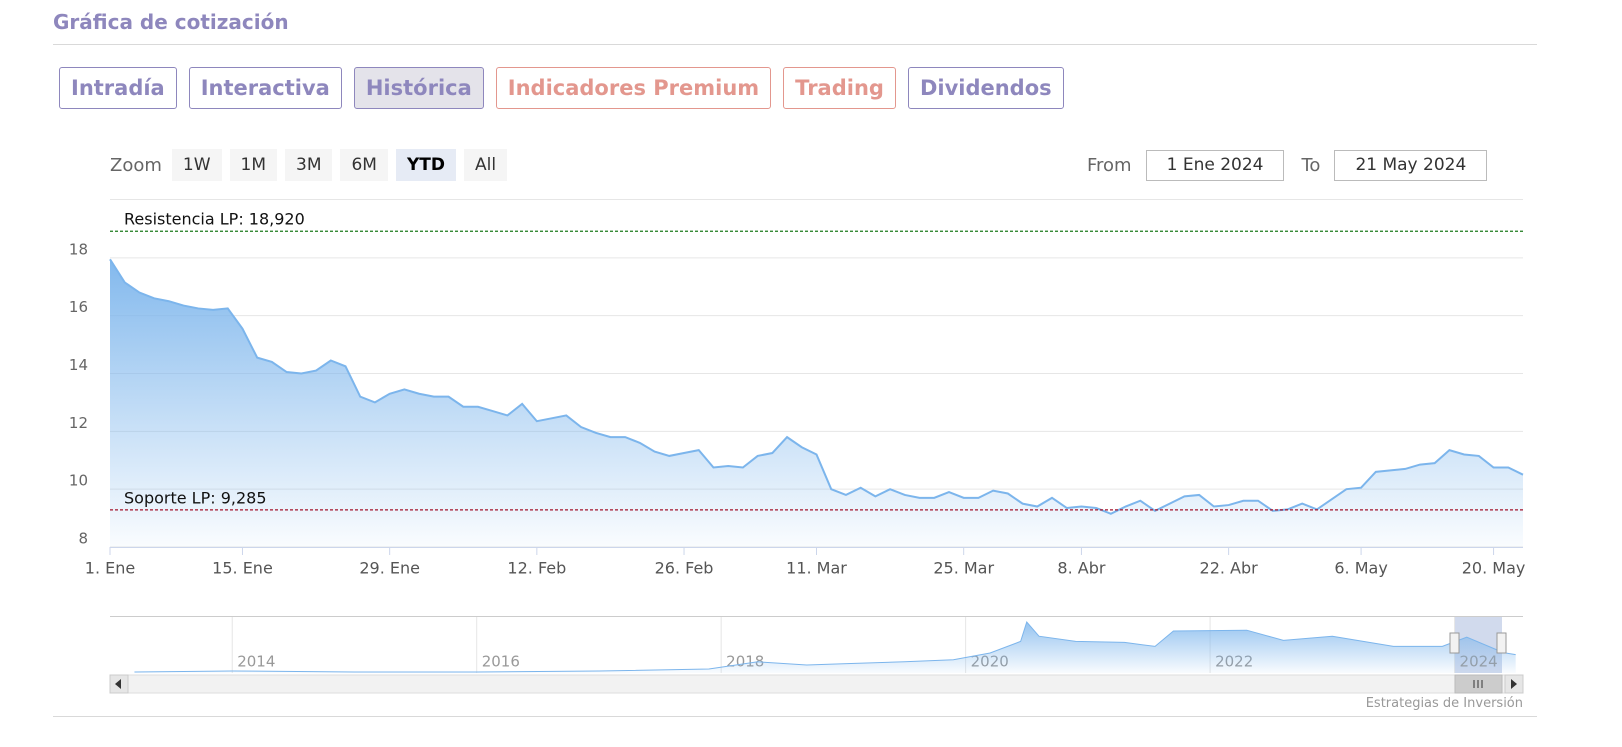  Describe the element at coordinates (684, 568) in the screenshot. I see `x-tick-label: 26. Feb` at that location.